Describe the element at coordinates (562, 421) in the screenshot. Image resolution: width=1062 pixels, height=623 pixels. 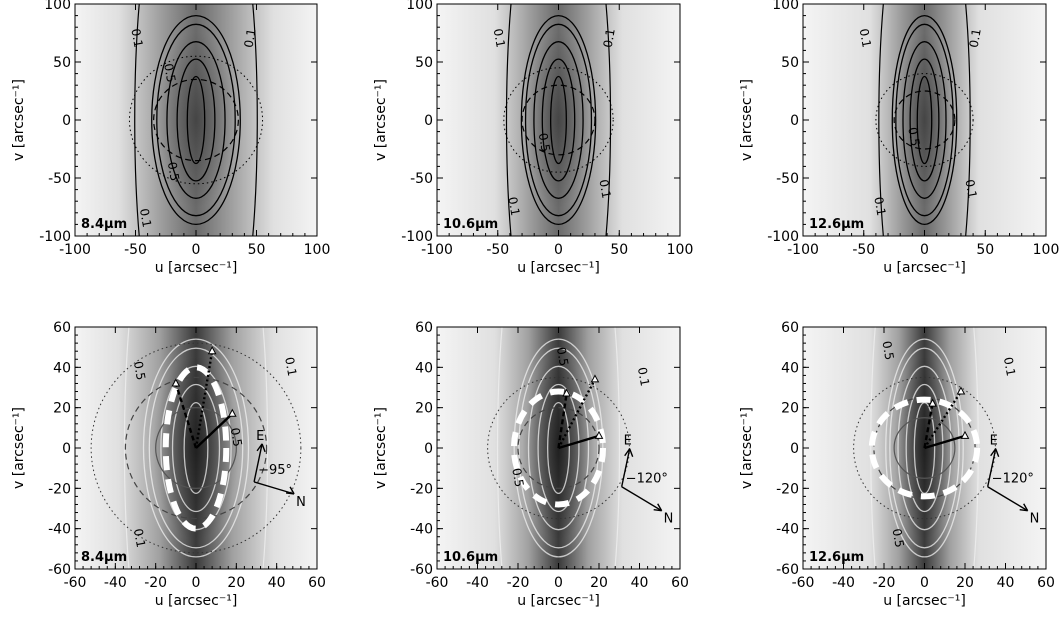
I see `baseline-dashed` at that location.